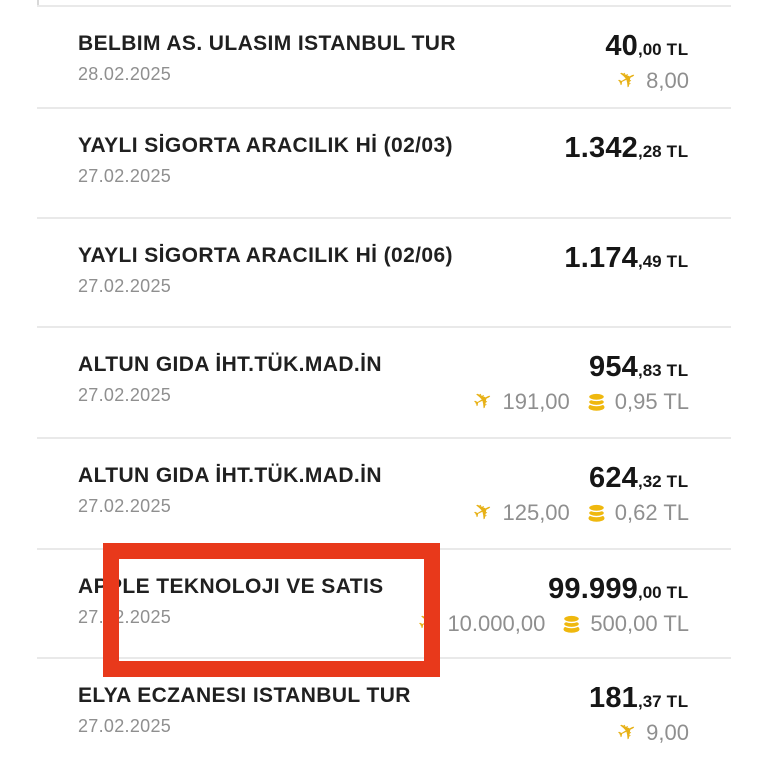 The height and width of the screenshot is (768, 768). I want to click on transaction-values: 624,32 TL ✈ 125,00 0,62 TL, so click(579, 505).